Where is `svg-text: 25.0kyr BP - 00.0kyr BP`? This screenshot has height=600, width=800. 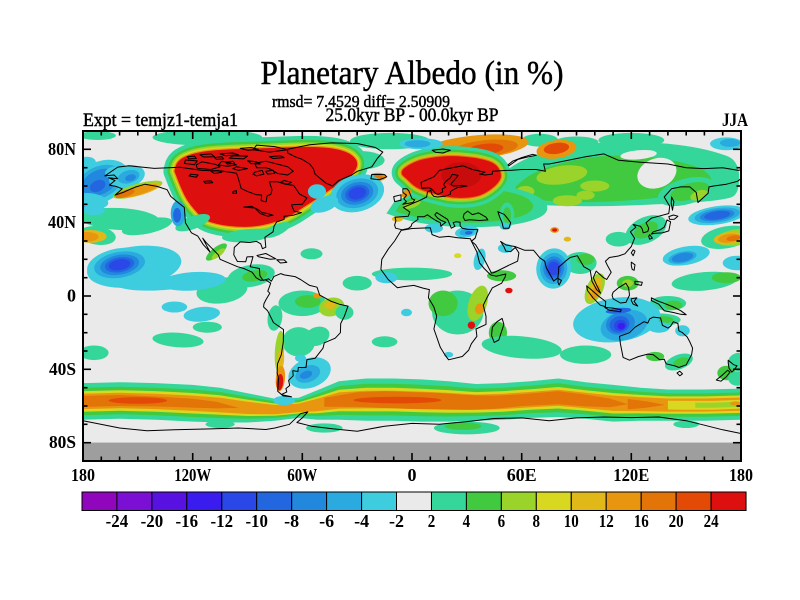 svg-text: 25.0kyr BP - 00.0kyr BP is located at coordinates (412, 115).